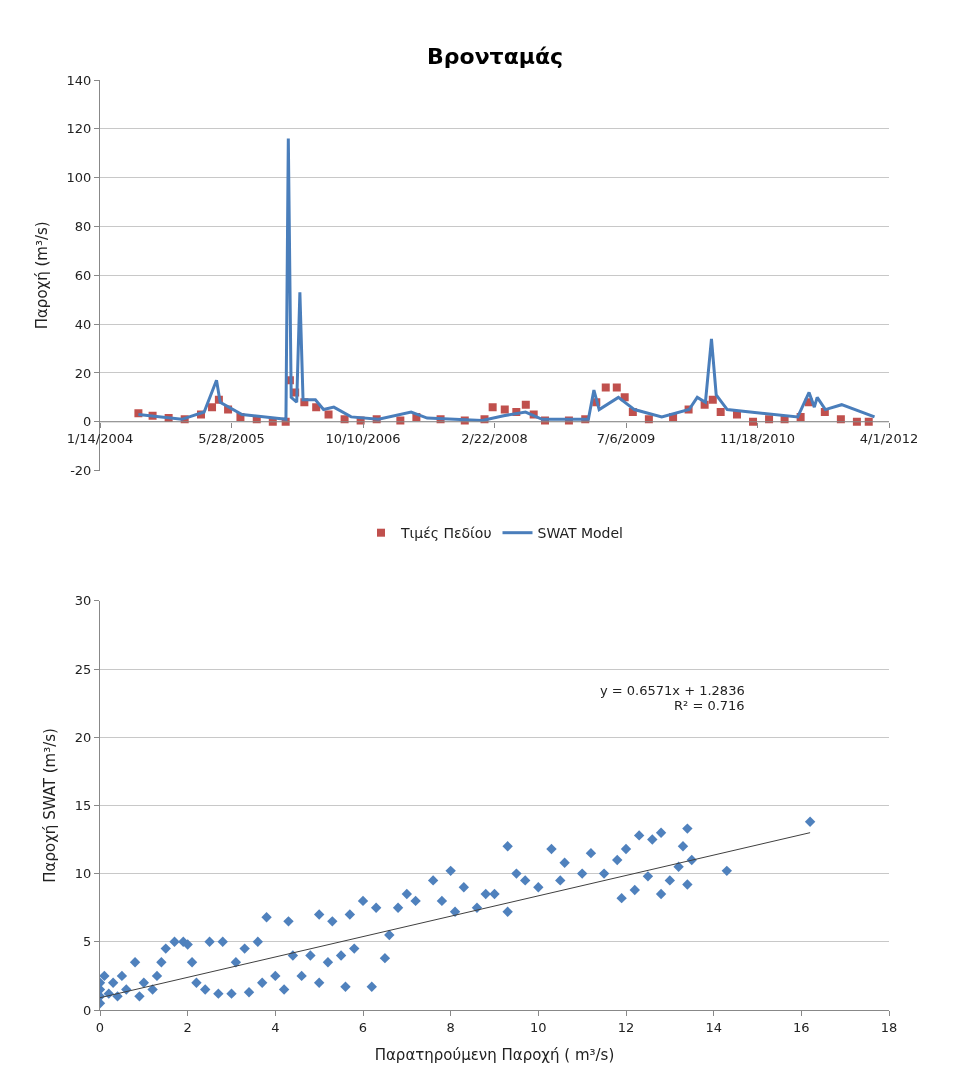 Image resolution: width=969 pixels, height=1072 pixels. Describe the element at coordinates (275, 1027) in the screenshot. I see `x-tick-label: 4` at that location.